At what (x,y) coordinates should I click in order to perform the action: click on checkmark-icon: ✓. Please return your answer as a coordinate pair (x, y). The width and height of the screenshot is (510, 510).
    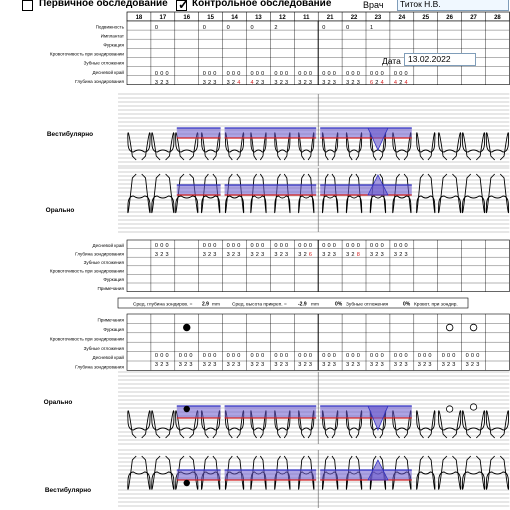
    Looking at the image, I should click on (183, 6).